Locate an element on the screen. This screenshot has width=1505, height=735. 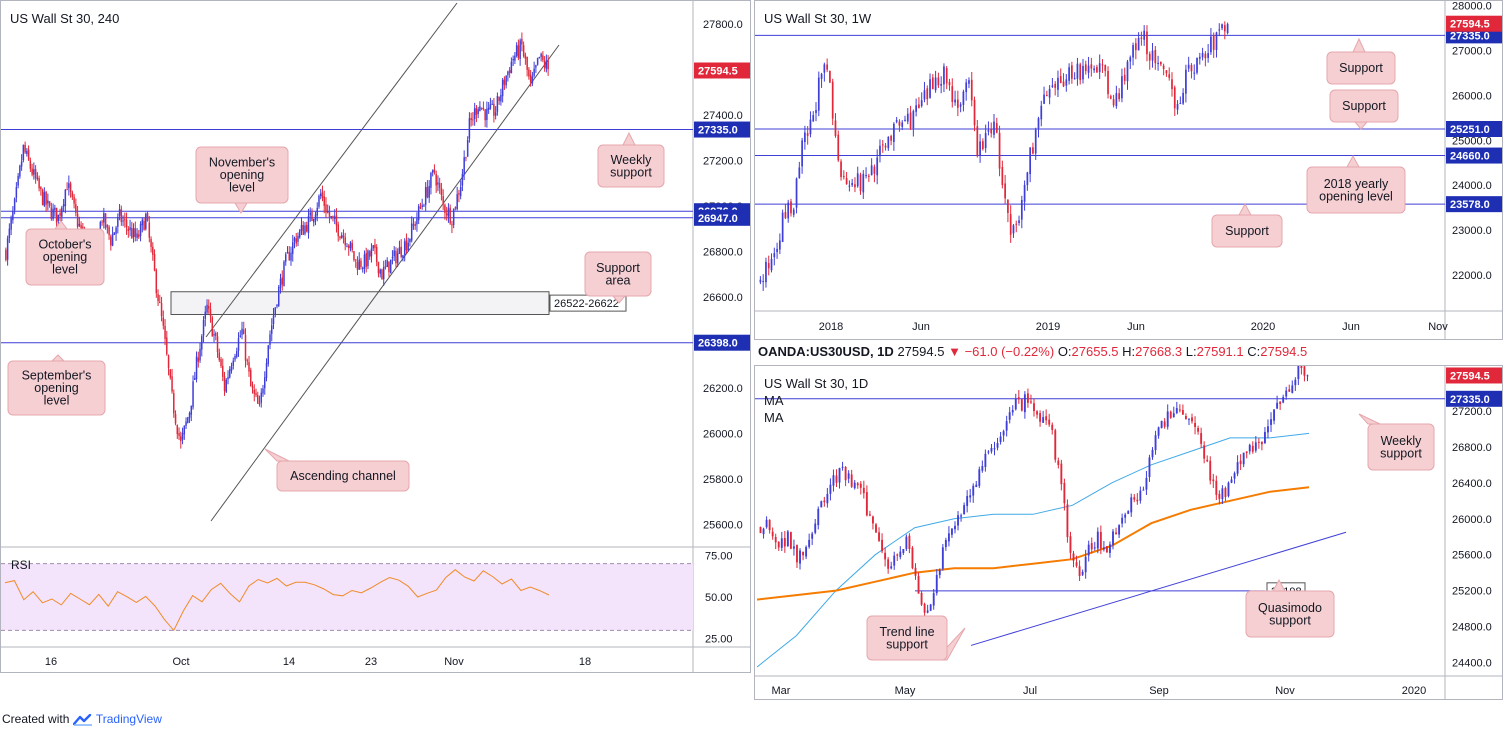
rsi-label: RSI is located at coordinates (21, 565).